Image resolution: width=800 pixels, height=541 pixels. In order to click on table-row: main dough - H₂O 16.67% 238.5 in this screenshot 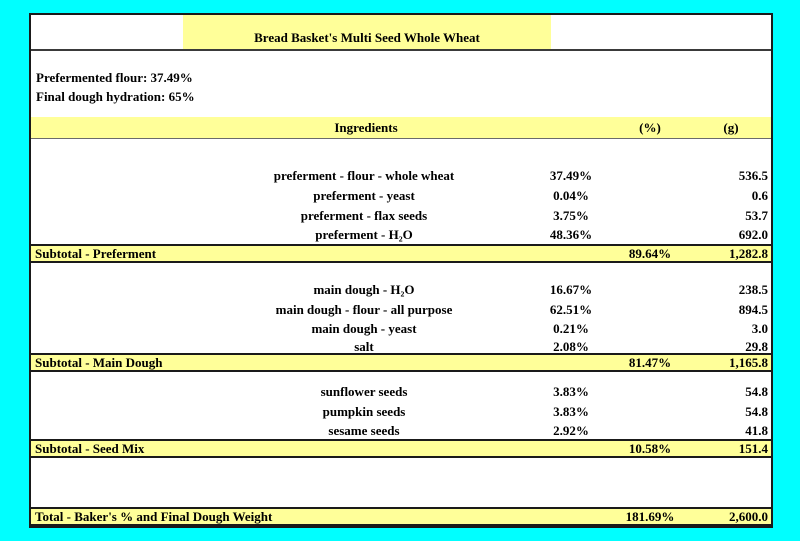, I will do `click(401, 290)`.